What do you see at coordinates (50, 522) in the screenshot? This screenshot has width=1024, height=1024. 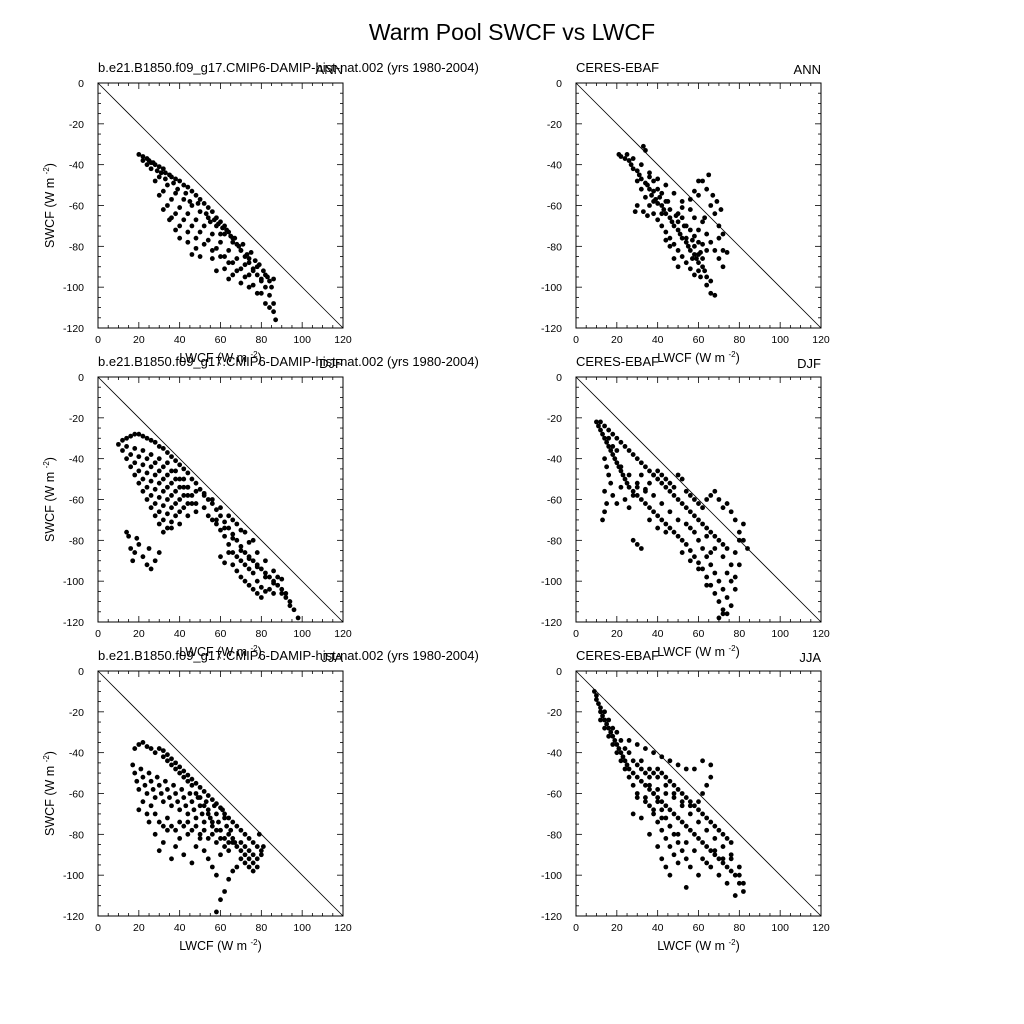 I see `y-axis-title-label: SWCF` at bounding box center [50, 522].